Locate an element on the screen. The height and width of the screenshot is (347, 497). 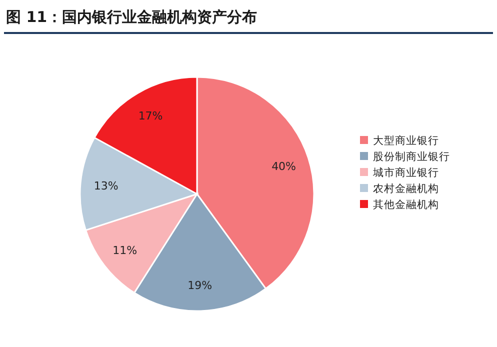
legend-label: 农村金融机构 is located at coordinates (406, 188).